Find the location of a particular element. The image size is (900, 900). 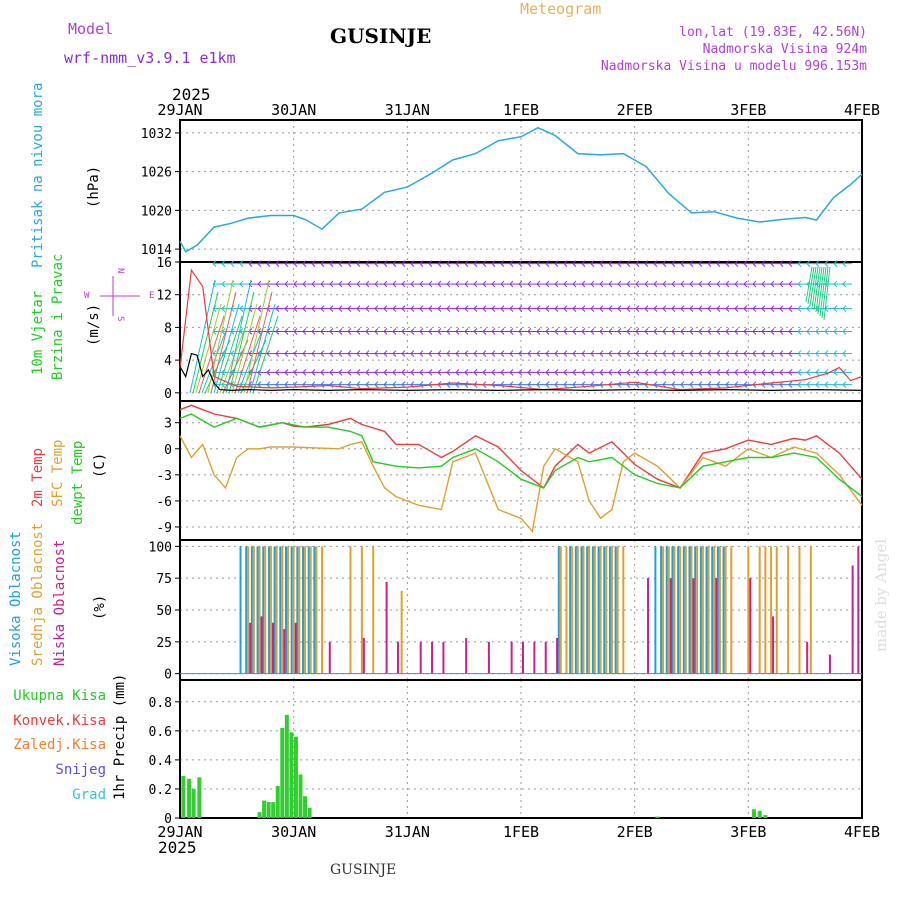

panel-precip: 0.8 0.6 0.4 0.2 0 is located at coordinates (506, 753).